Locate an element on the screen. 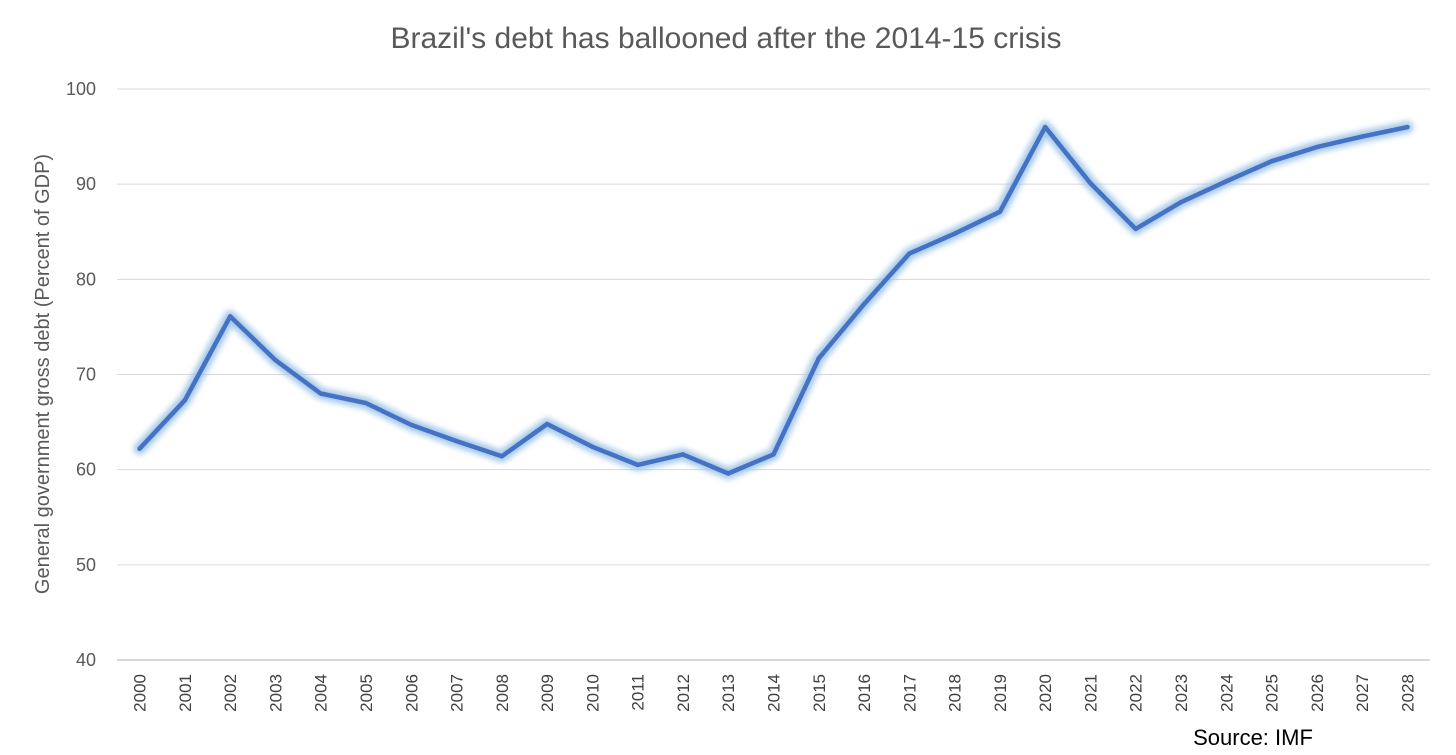 The height and width of the screenshot is (755, 1456). x-tick-label: 2010 is located at coordinates (592, 693).